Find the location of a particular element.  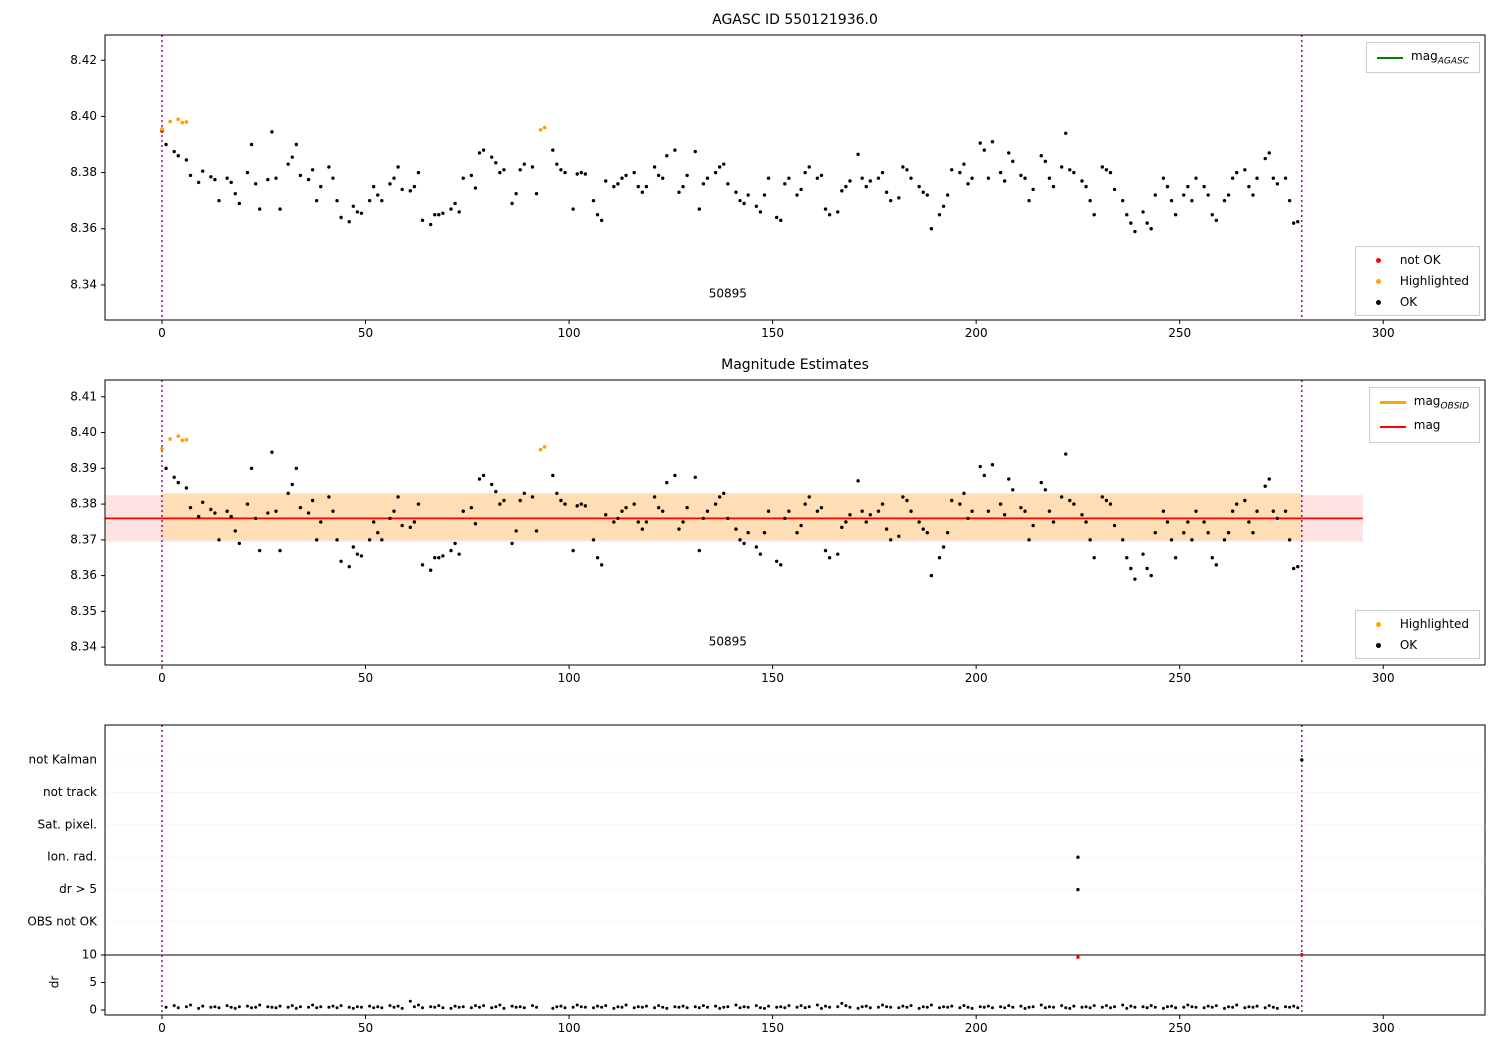

legend-label-sub: OBSID is located at coordinates (1454, 406).